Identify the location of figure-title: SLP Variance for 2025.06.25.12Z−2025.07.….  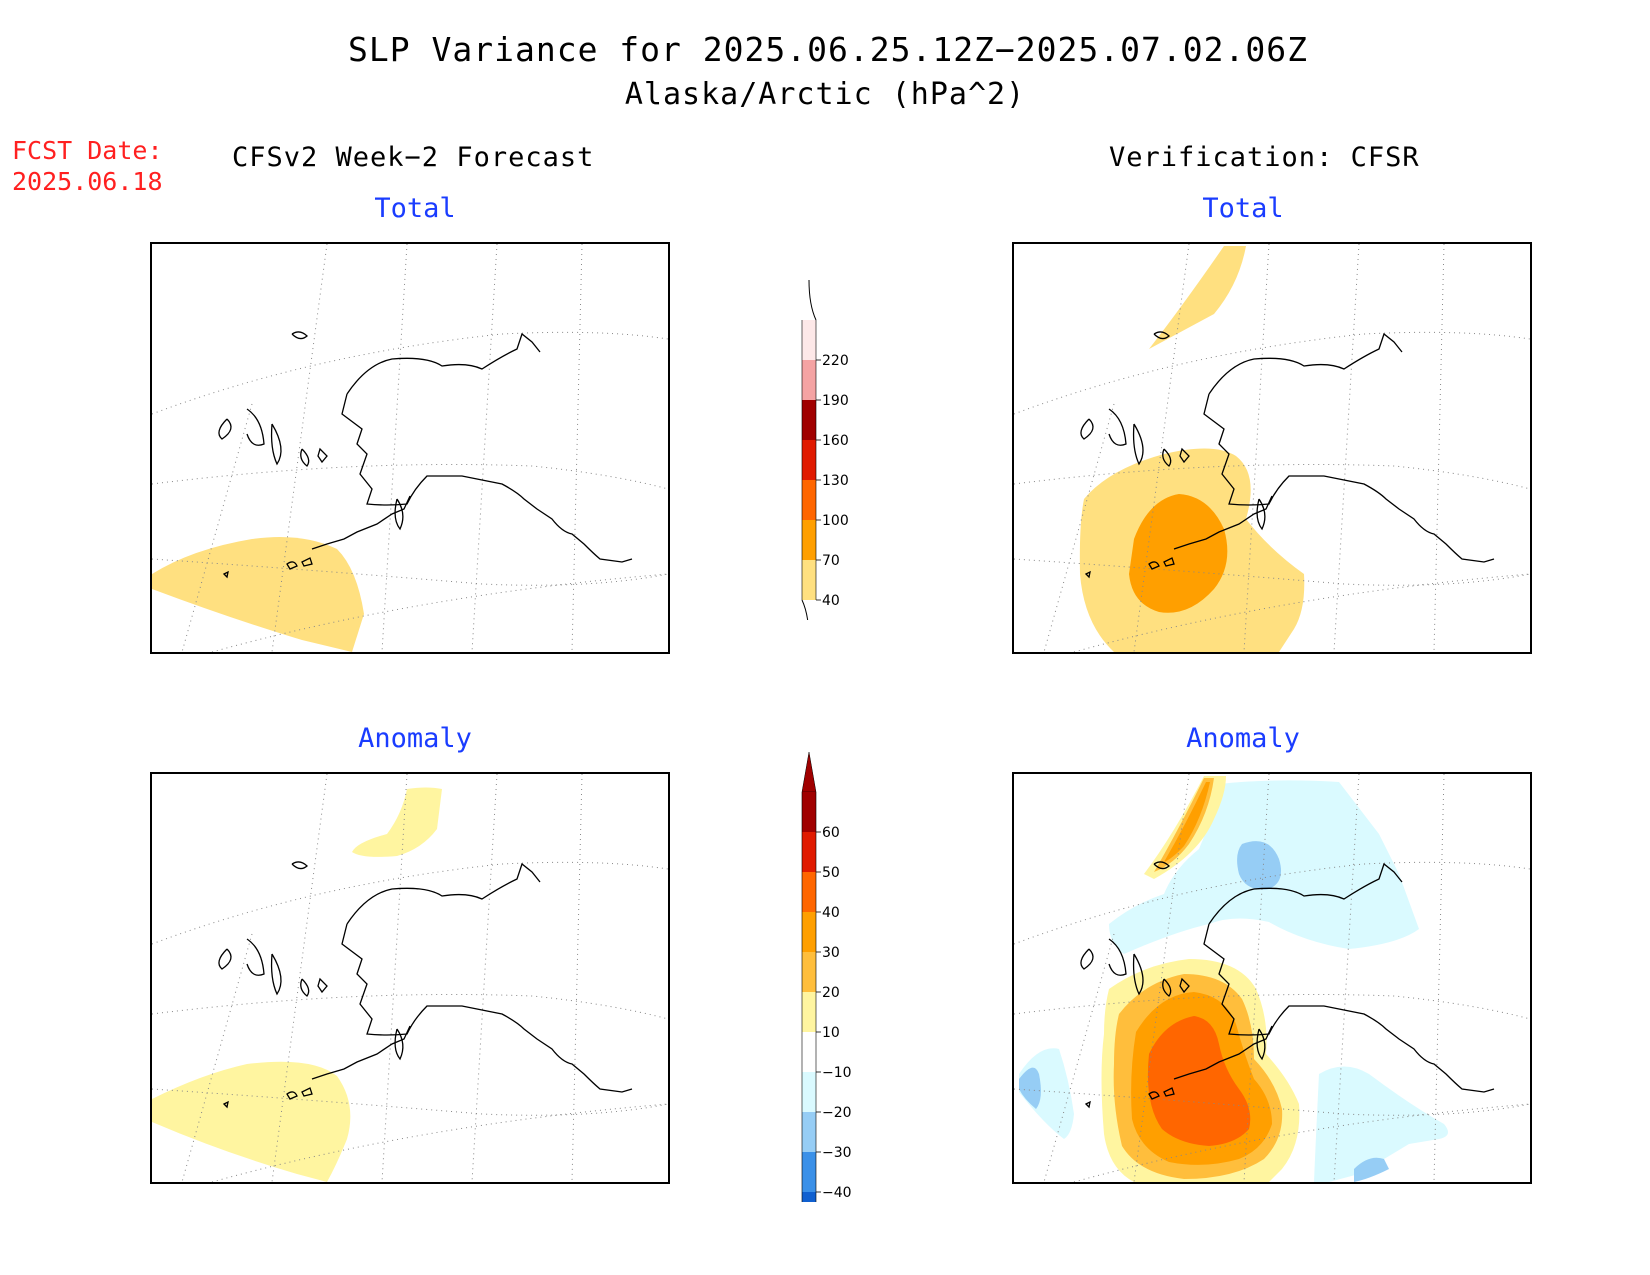
(828, 49).